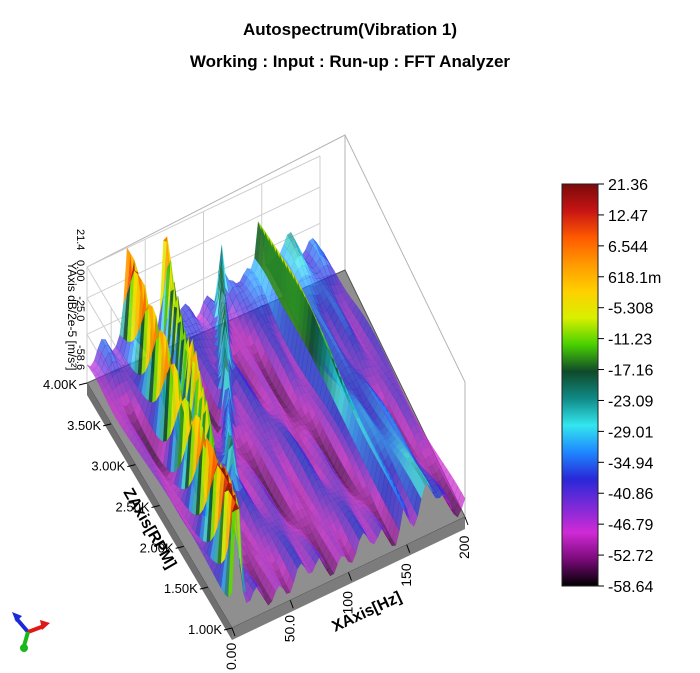 This screenshot has width=700, height=673. Describe the element at coordinates (31, 632) in the screenshot. I see `orientation-gizmo-icon` at that location.